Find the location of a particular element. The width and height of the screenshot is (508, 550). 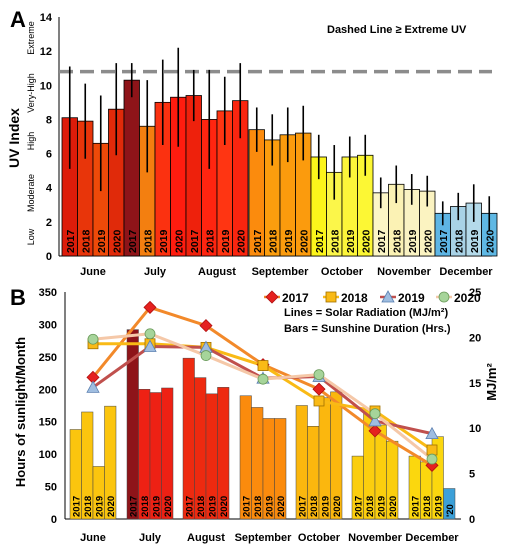

panel-b-y-tick-label: 0 is located at coordinates (54, 520).